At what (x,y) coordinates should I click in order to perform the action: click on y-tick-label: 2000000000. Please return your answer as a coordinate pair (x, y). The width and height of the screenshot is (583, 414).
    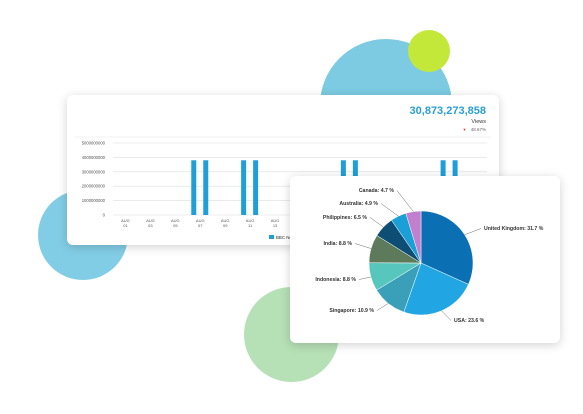
    Looking at the image, I should click on (94, 186).